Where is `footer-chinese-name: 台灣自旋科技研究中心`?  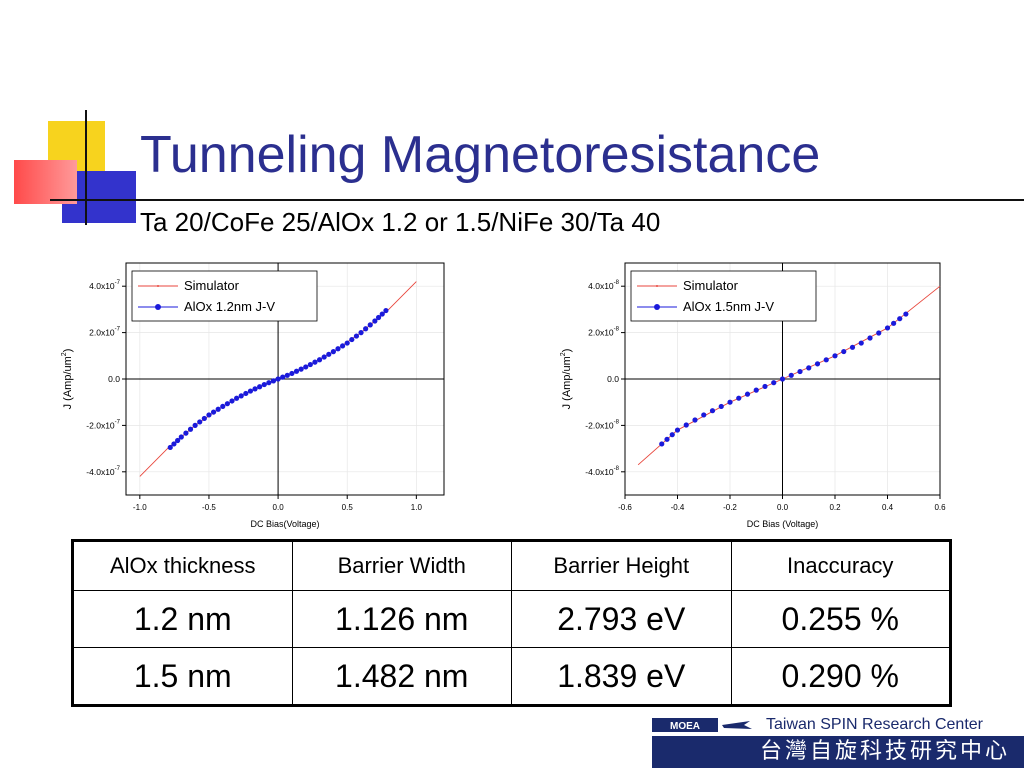 footer-chinese-name: 台灣自旋科技研究中心 is located at coordinates (884, 751).